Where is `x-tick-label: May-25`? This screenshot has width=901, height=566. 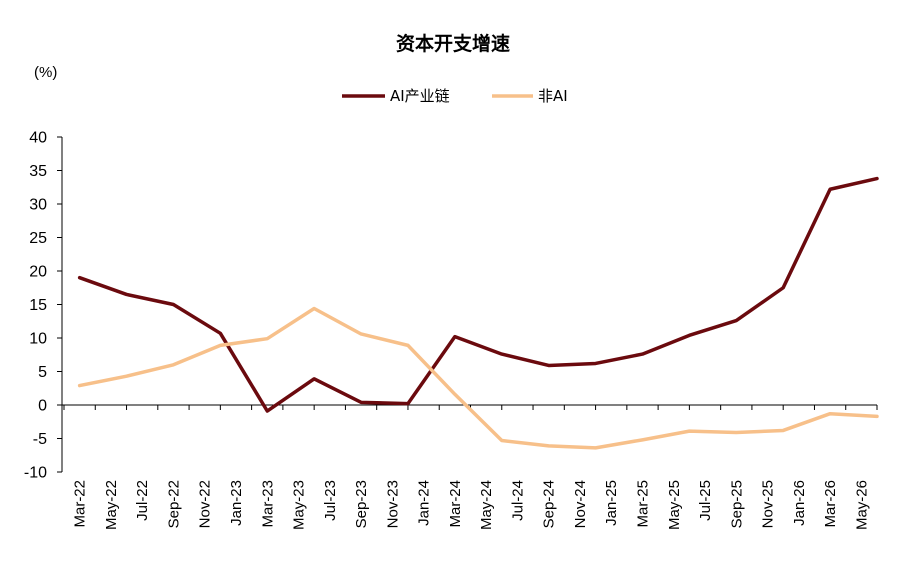
x-tick-label: May-25 is located at coordinates (674, 505).